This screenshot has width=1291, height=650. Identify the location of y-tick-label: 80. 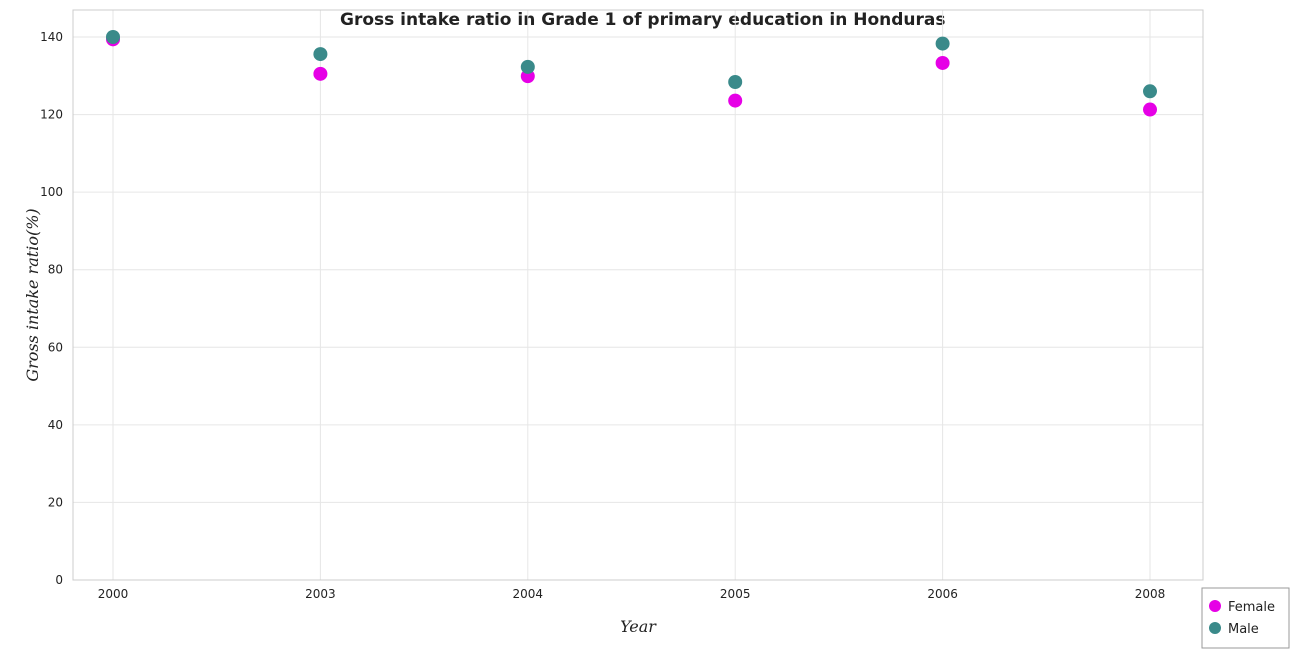
(55, 270).